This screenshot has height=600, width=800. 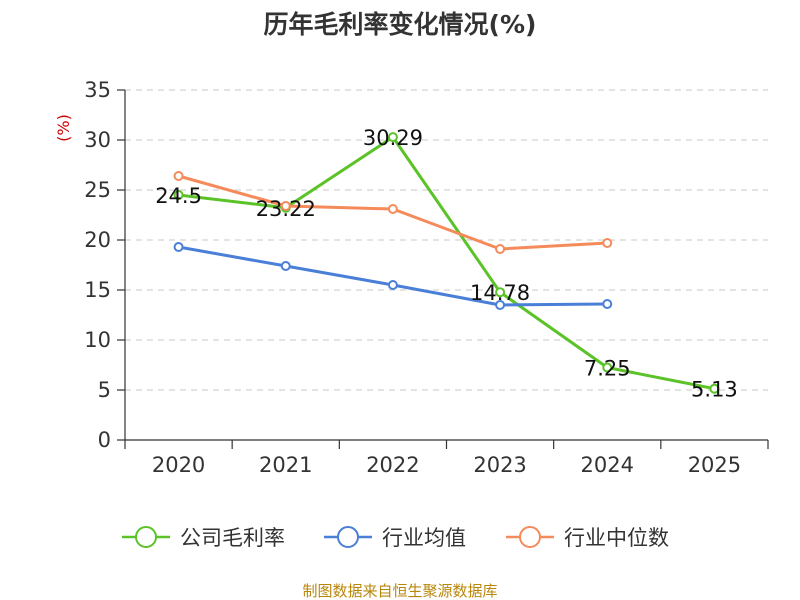 What do you see at coordinates (97, 290) in the screenshot?
I see `y-tick-label: 15` at bounding box center [97, 290].